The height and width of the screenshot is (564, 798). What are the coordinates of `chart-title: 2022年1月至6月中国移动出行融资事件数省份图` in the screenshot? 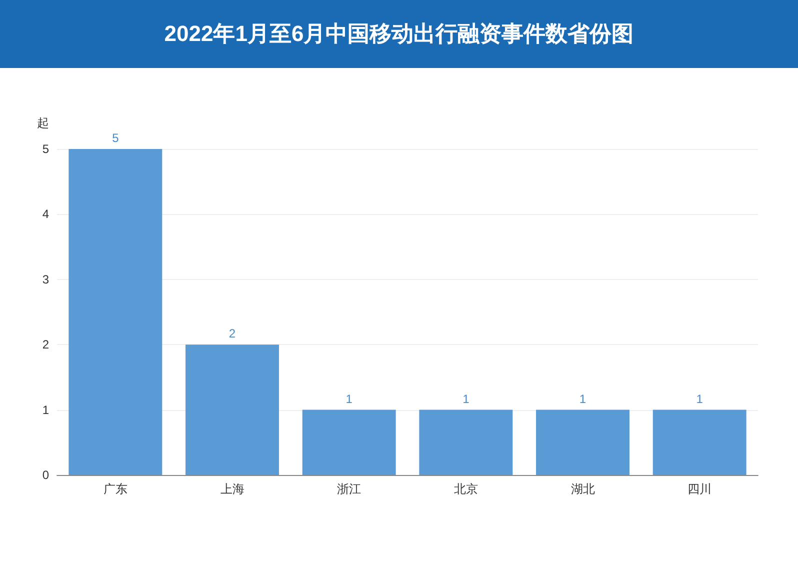 It's located at (399, 34).